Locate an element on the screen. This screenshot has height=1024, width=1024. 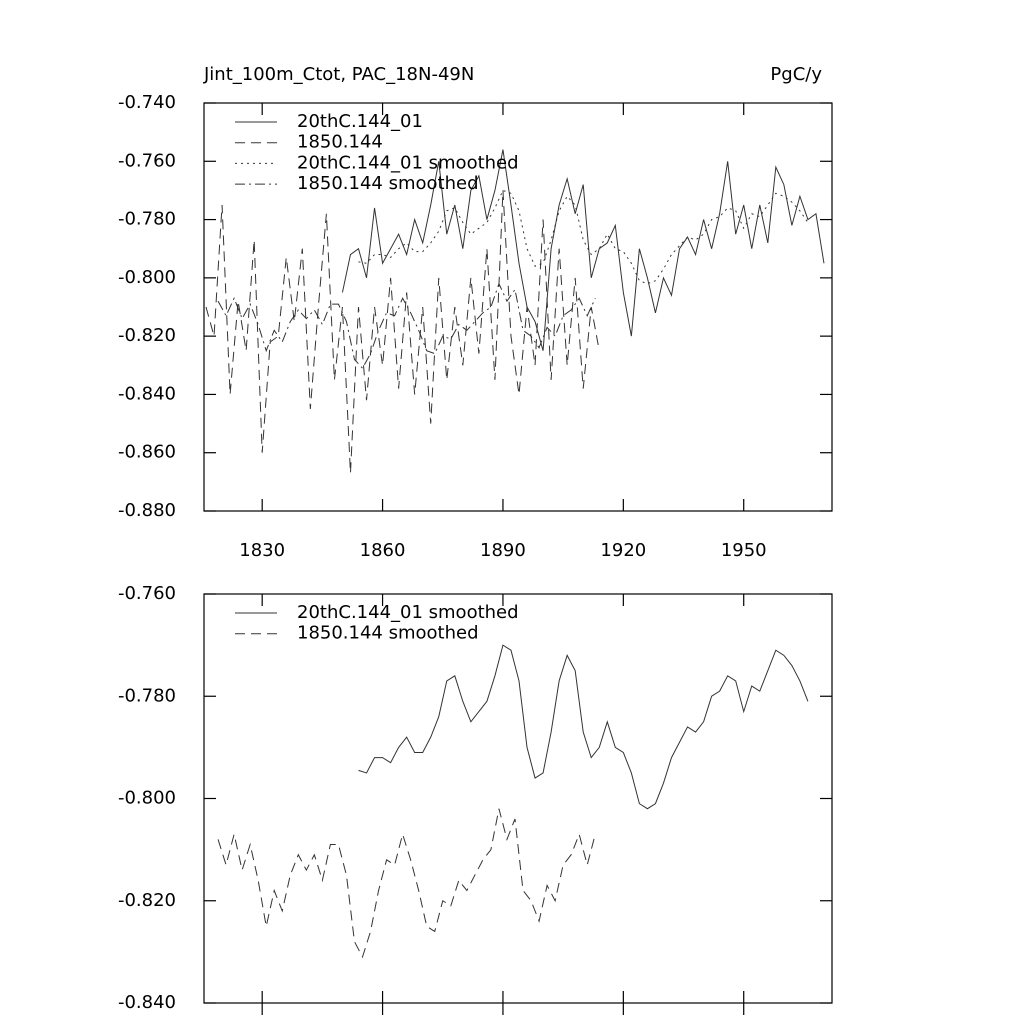
y-tick-label: -0.740 is located at coordinates (147, 102).